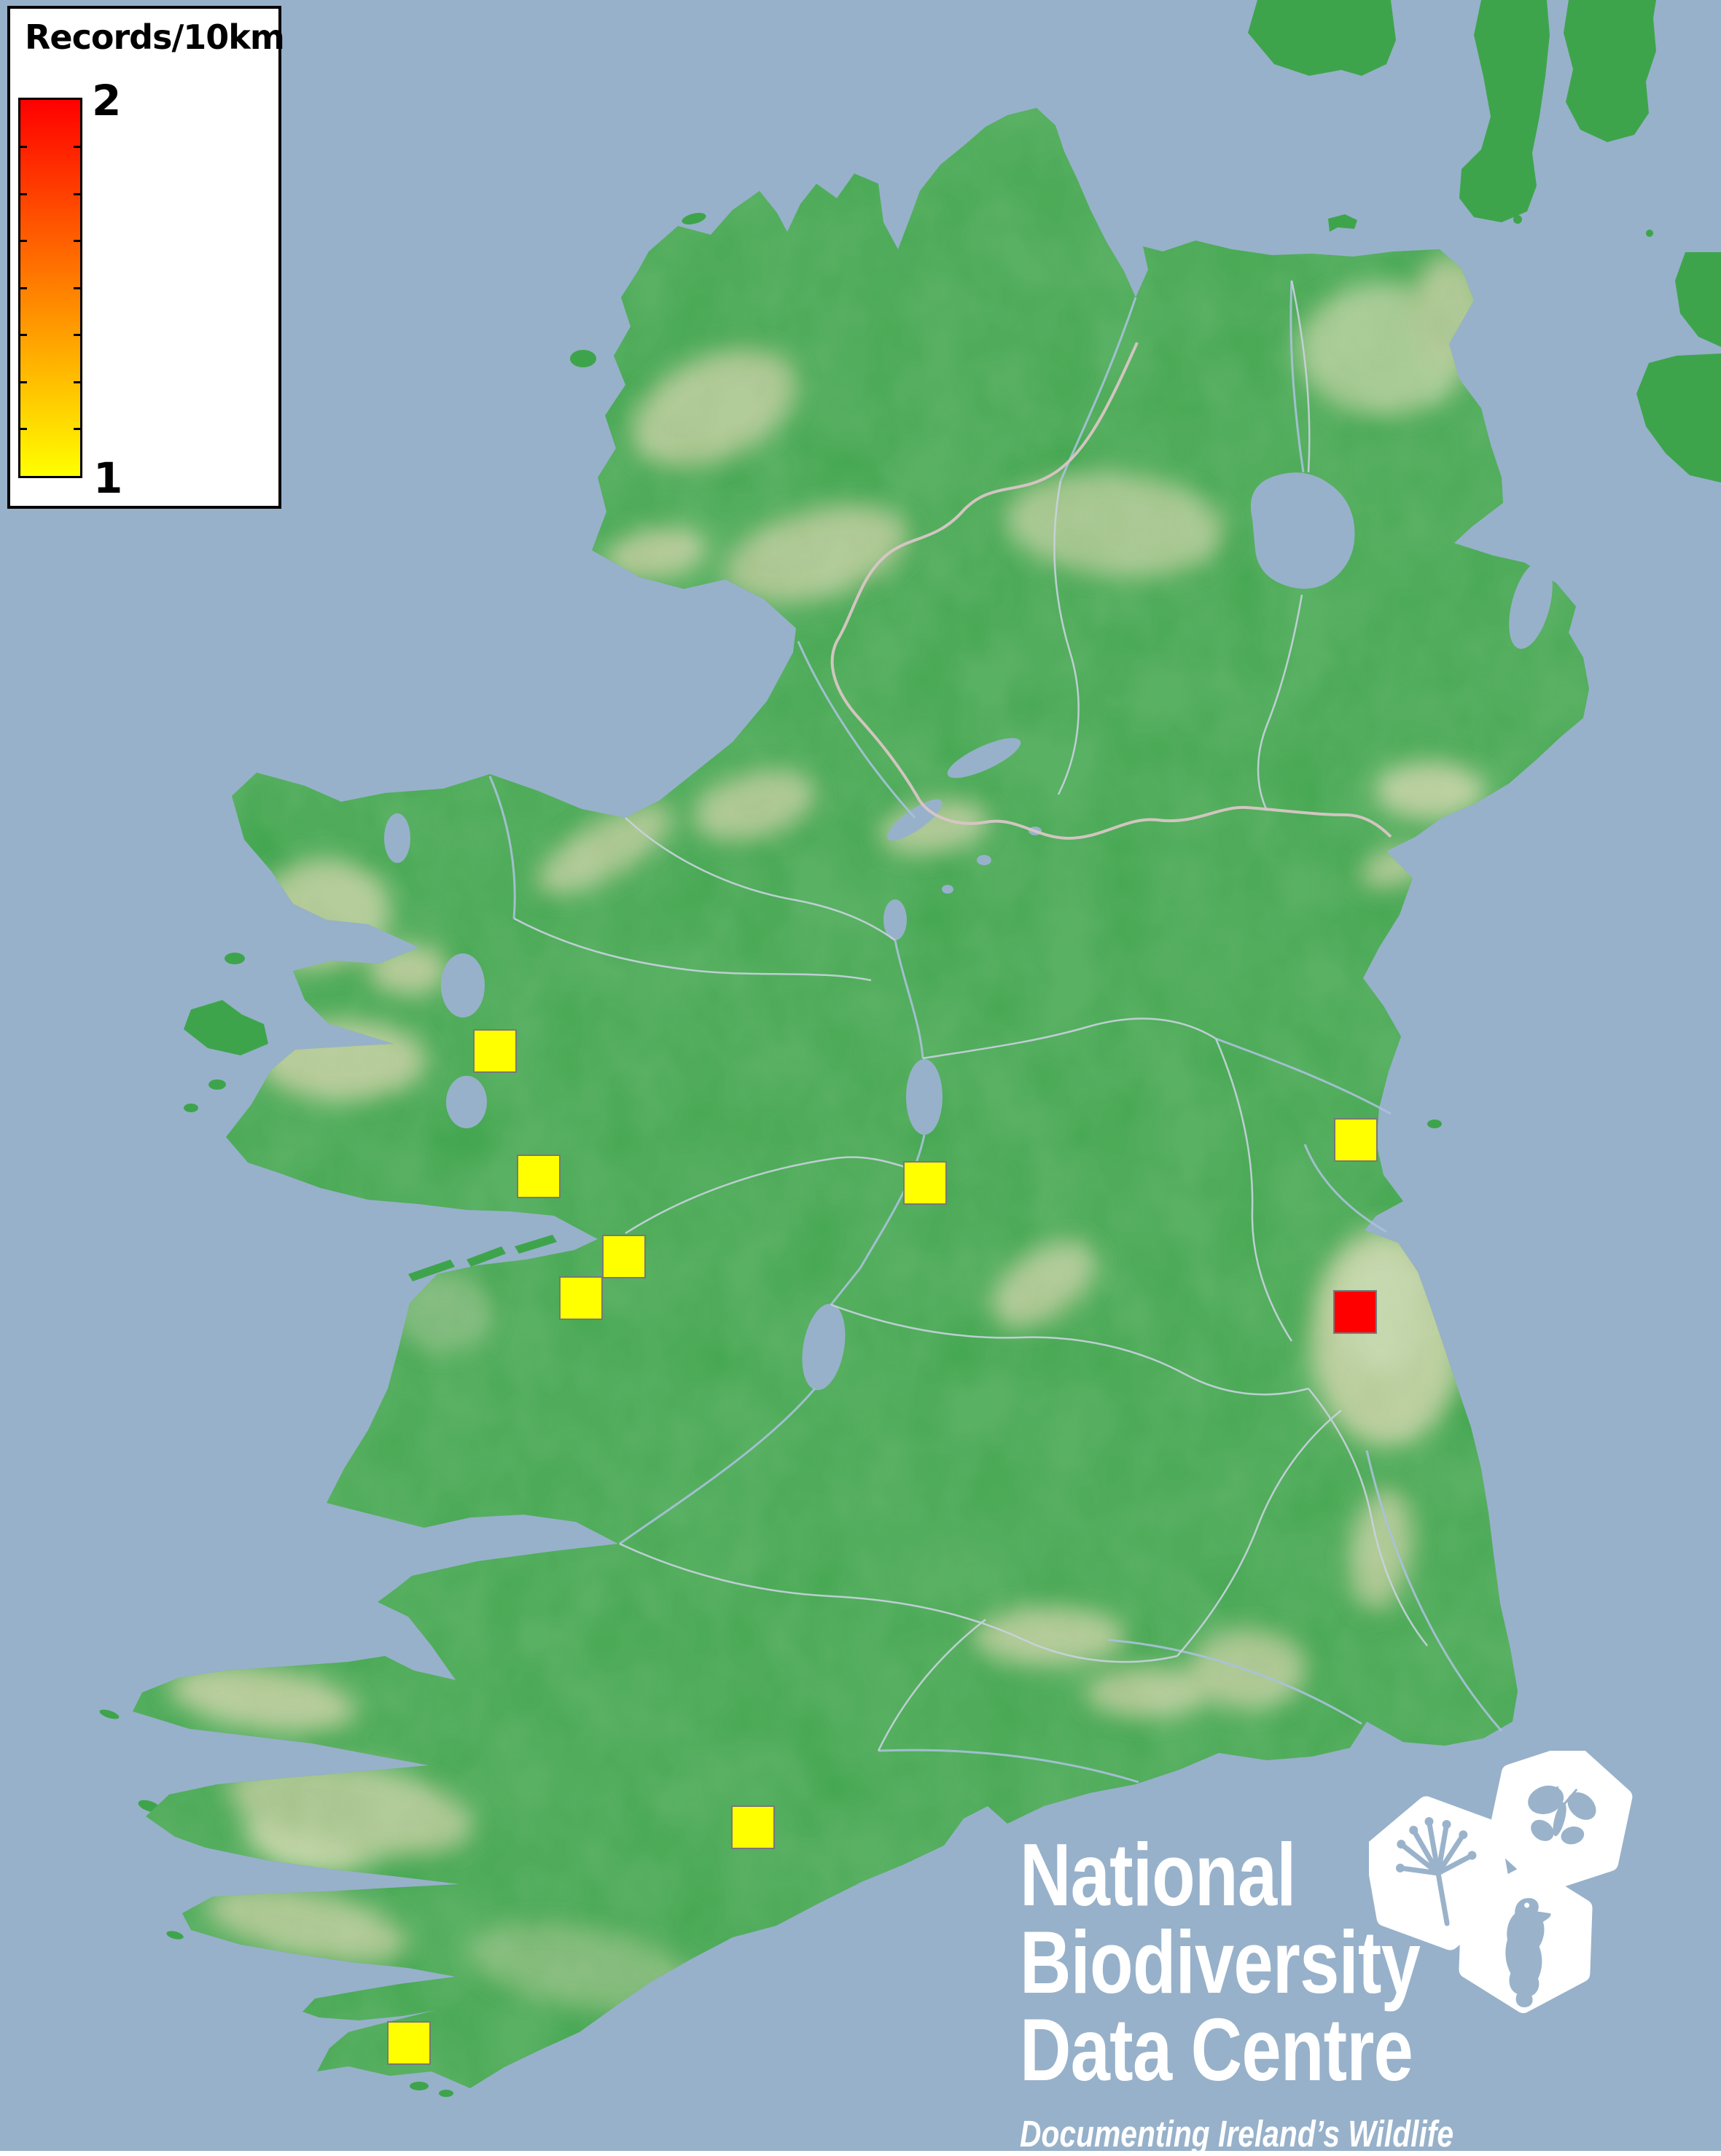  What do you see at coordinates (1560, 1822) in the screenshot?
I see `butterfly-hexagon-icon` at bounding box center [1560, 1822].